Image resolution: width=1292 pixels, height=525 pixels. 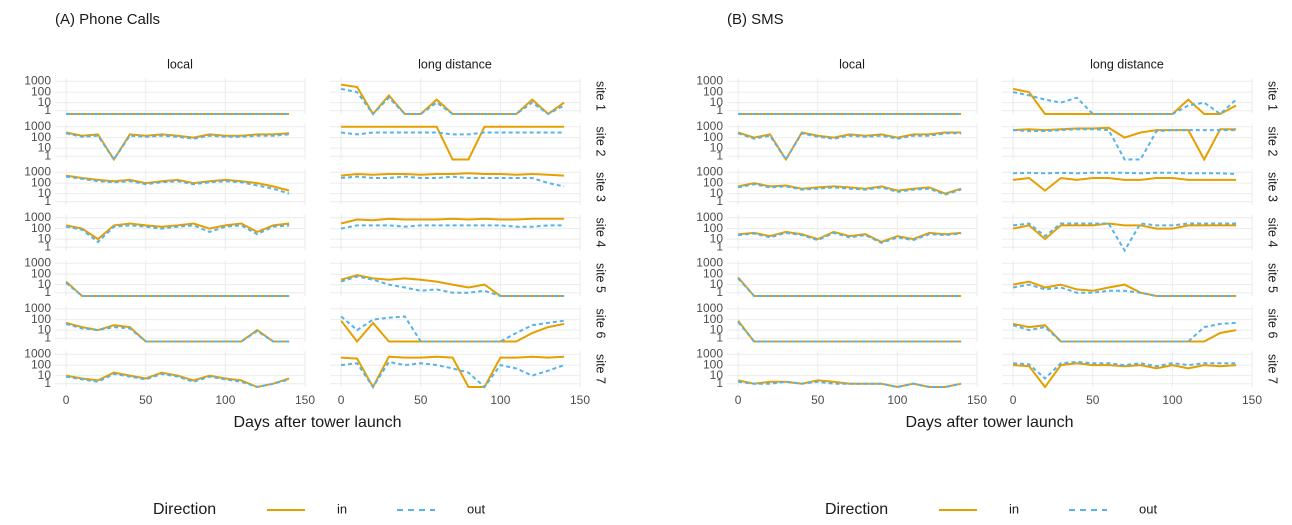 What do you see at coordinates (180, 64) in the screenshot?
I see `column-strip: local` at bounding box center [180, 64].